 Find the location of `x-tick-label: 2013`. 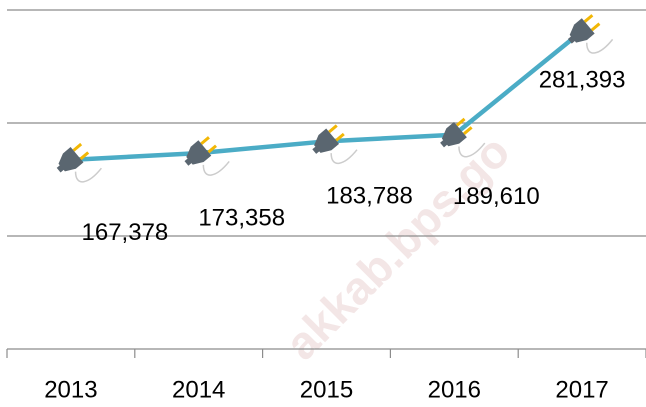

x-tick-label: 2013 is located at coordinates (70, 389).